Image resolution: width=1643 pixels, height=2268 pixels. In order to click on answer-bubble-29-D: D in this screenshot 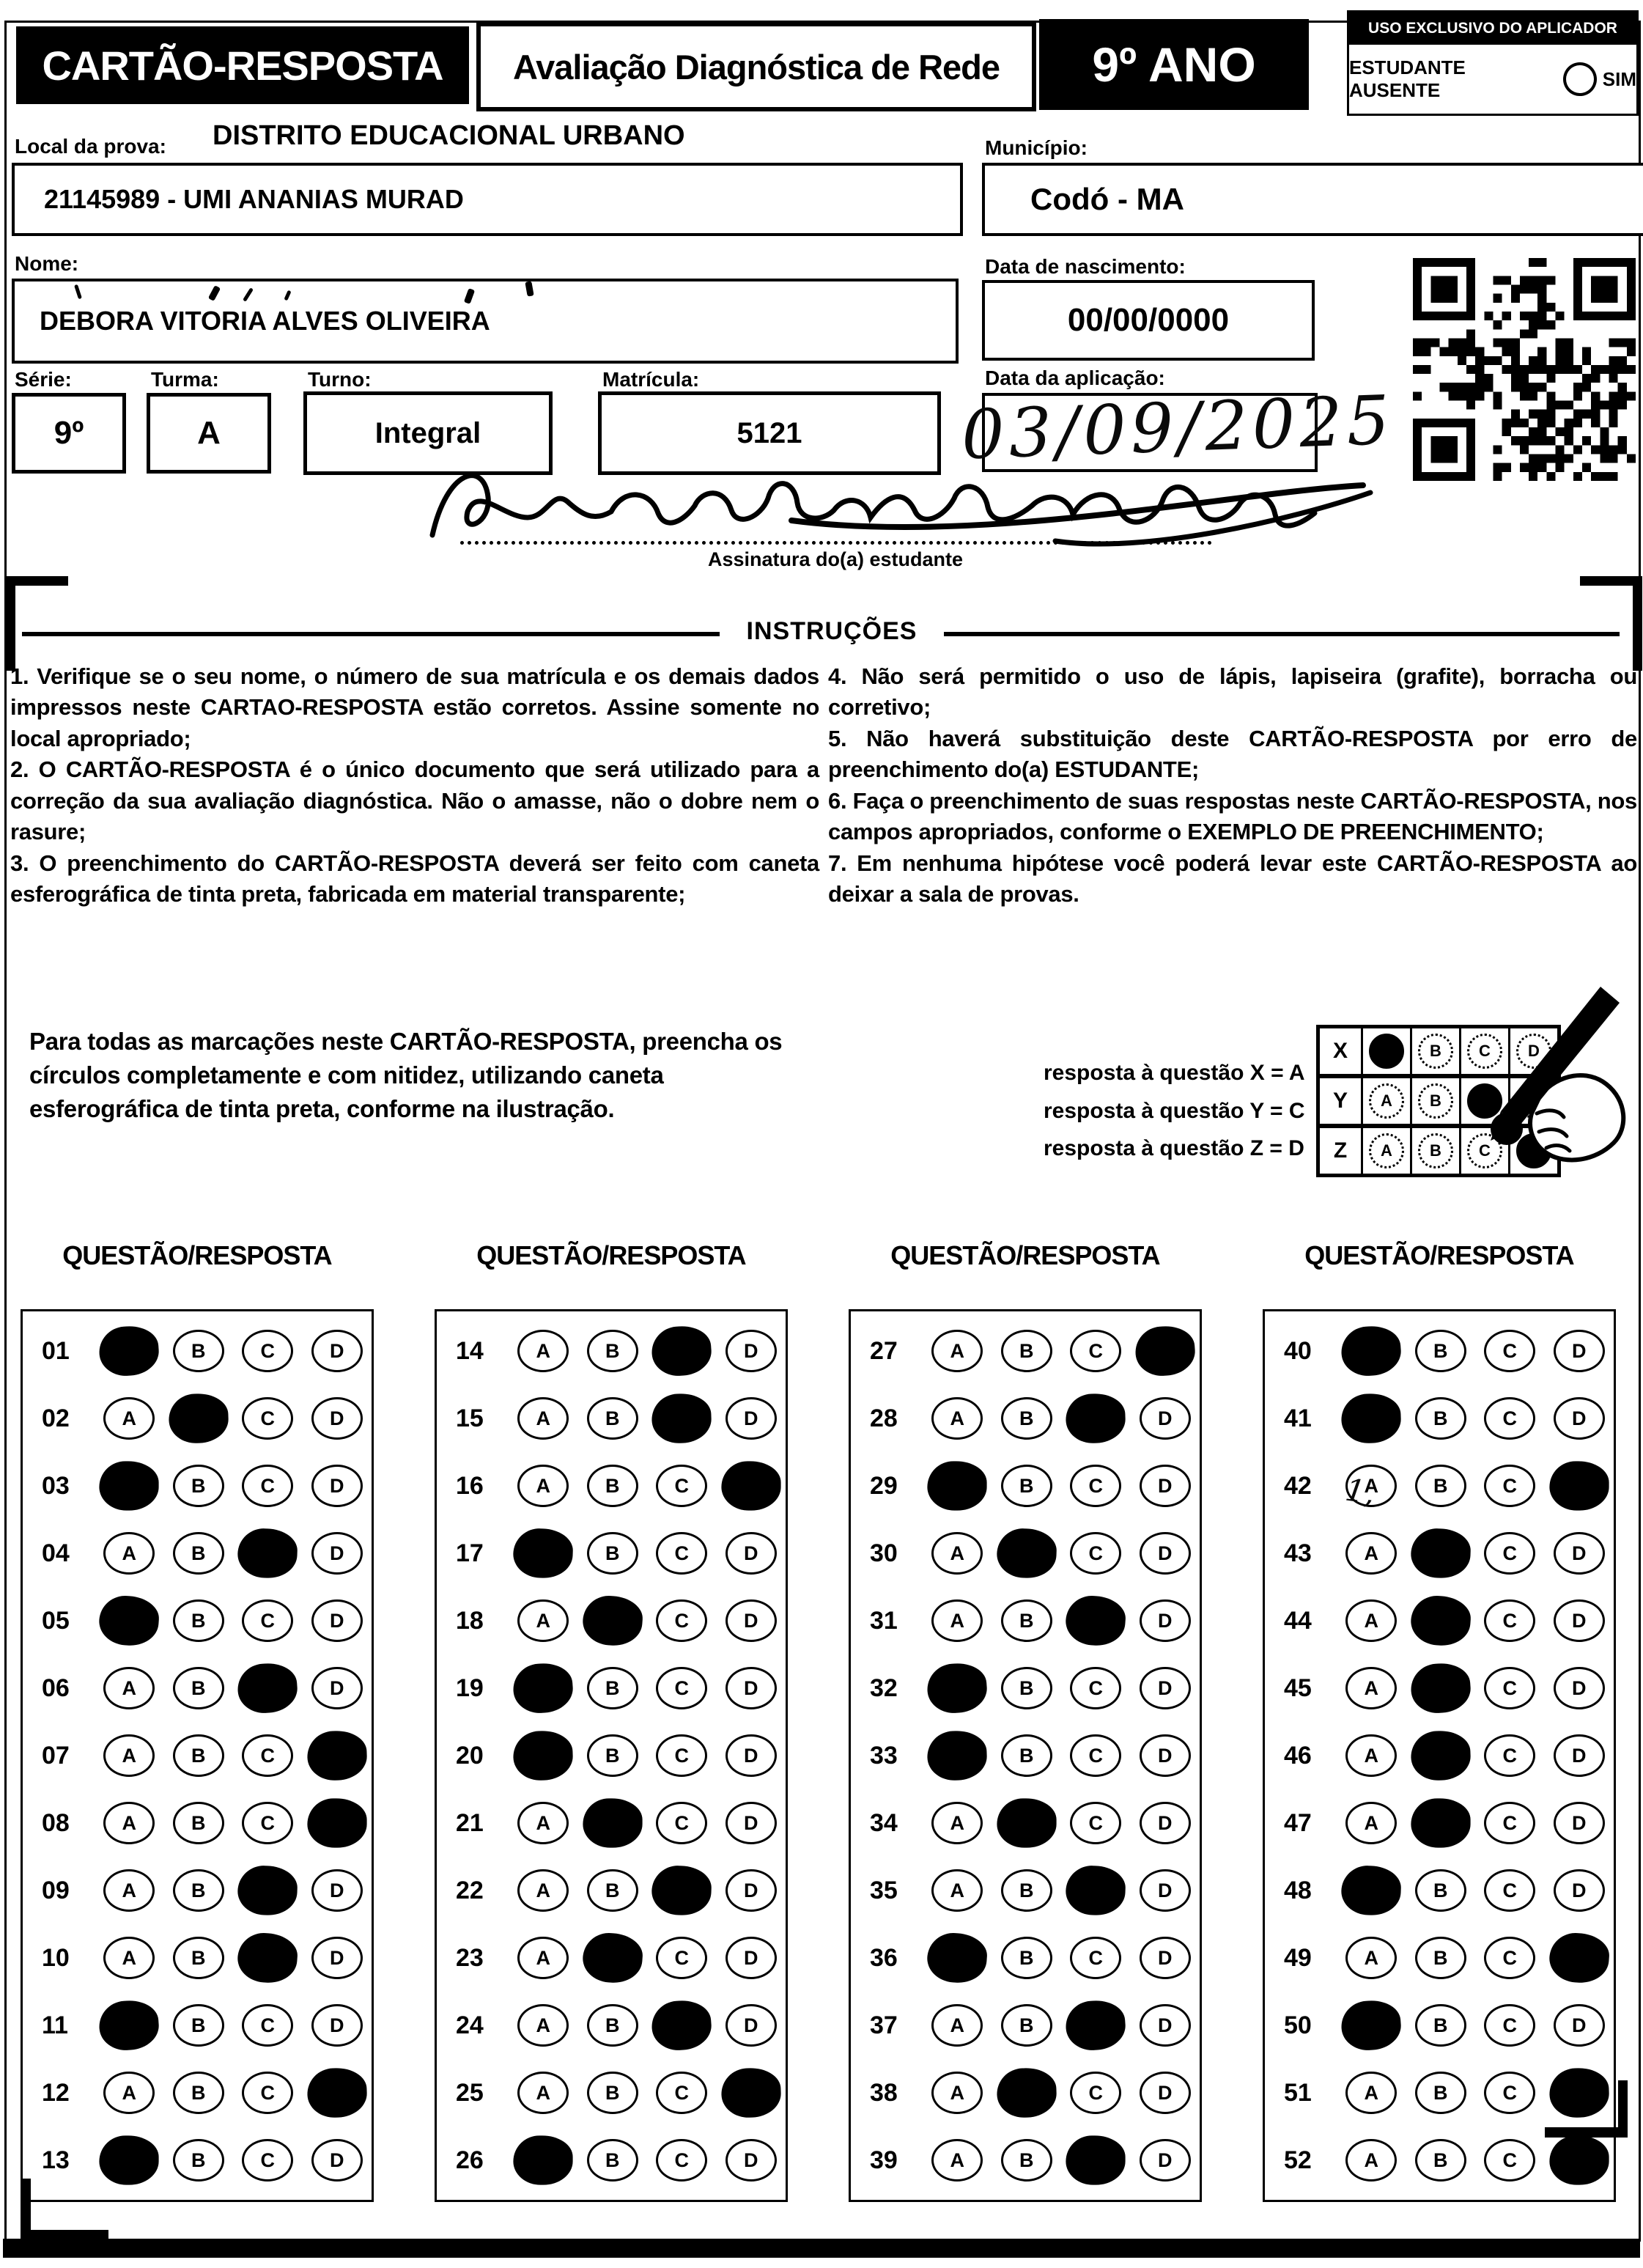, I will do `click(1165, 1486)`.